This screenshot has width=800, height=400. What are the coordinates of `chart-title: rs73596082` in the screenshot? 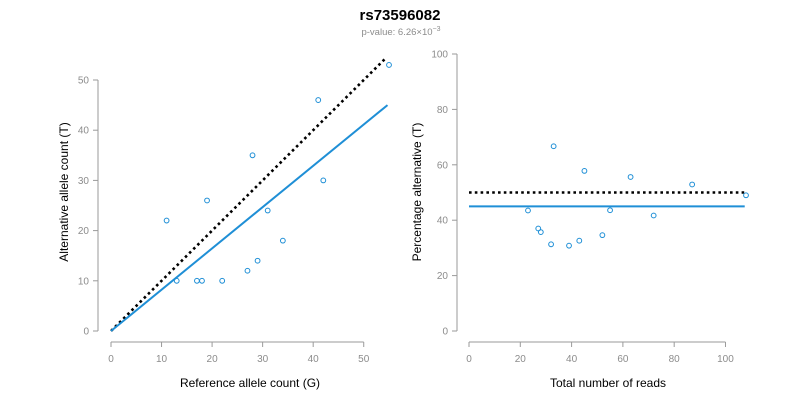 It's located at (400, 15).